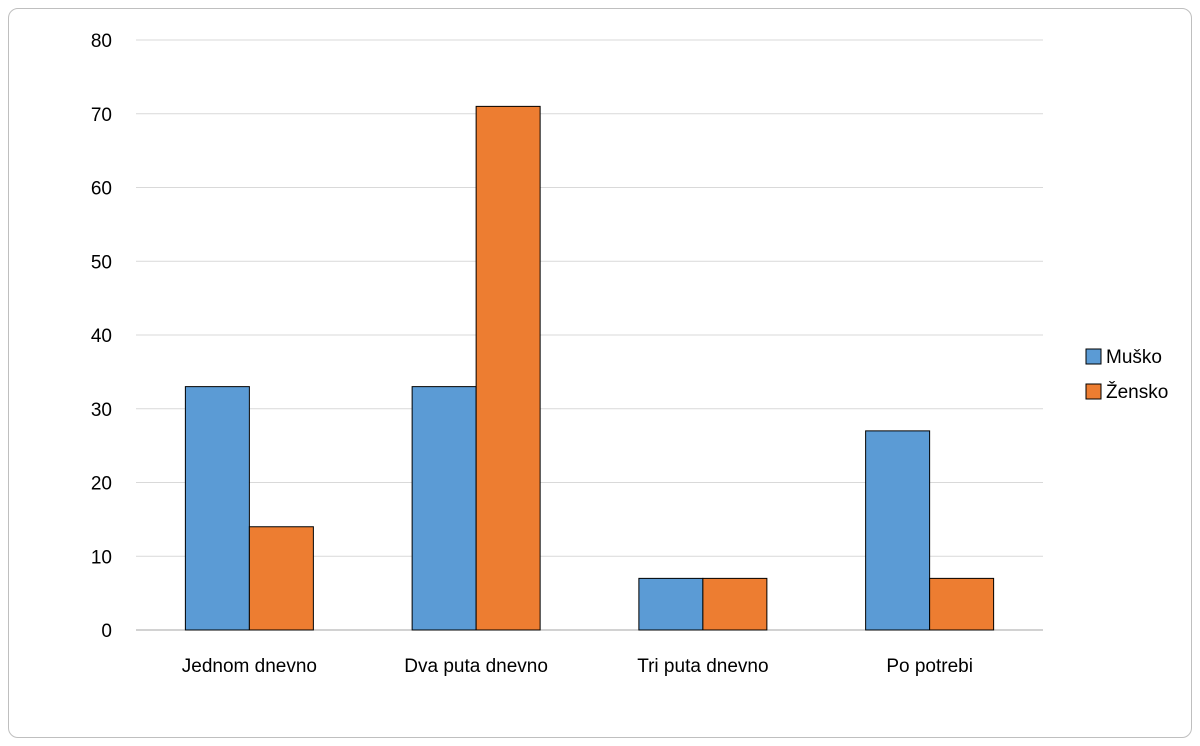 This screenshot has width=1200, height=746. I want to click on x-category-label: Dva puta dnevno, so click(476, 666).